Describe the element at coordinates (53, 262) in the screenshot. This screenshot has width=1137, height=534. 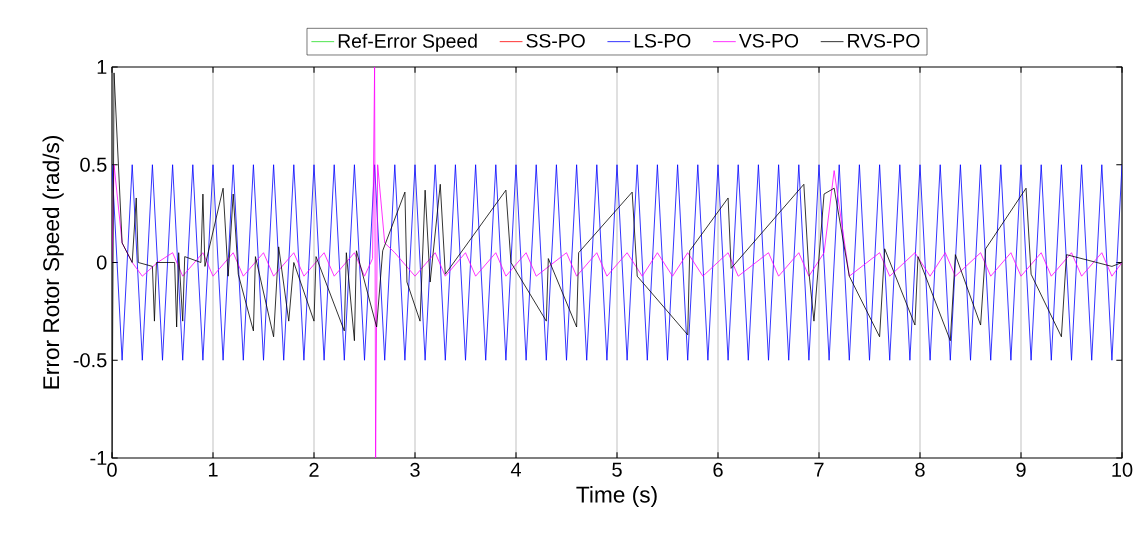
I see `y-axis-title: Error Rotor Speed (rad/s)` at that location.